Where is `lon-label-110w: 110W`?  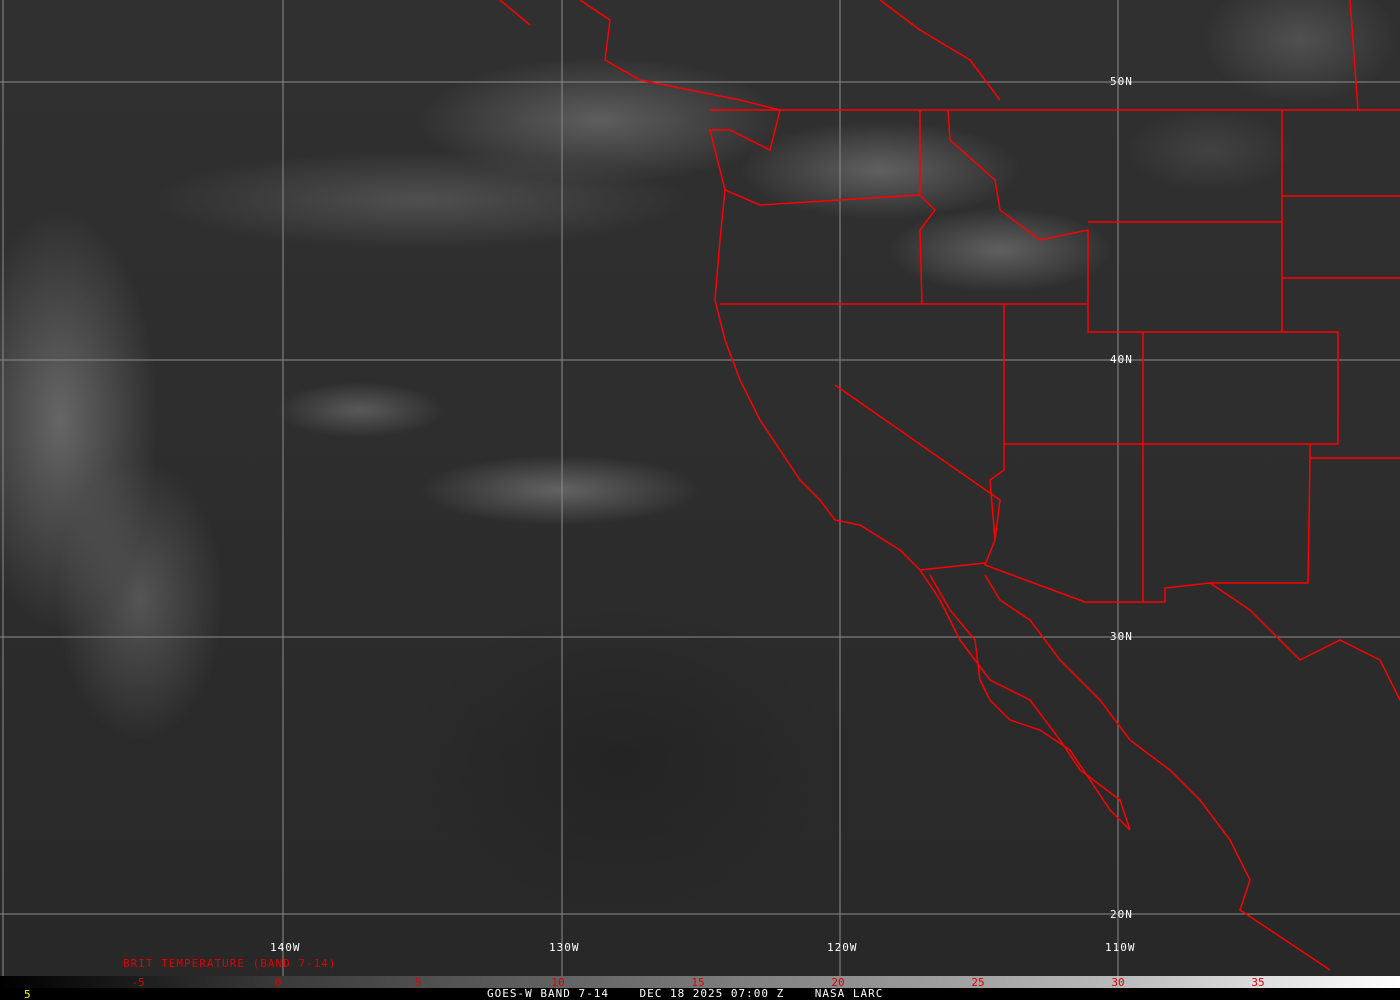
lon-label-110w: 110W is located at coordinates (1120, 947).